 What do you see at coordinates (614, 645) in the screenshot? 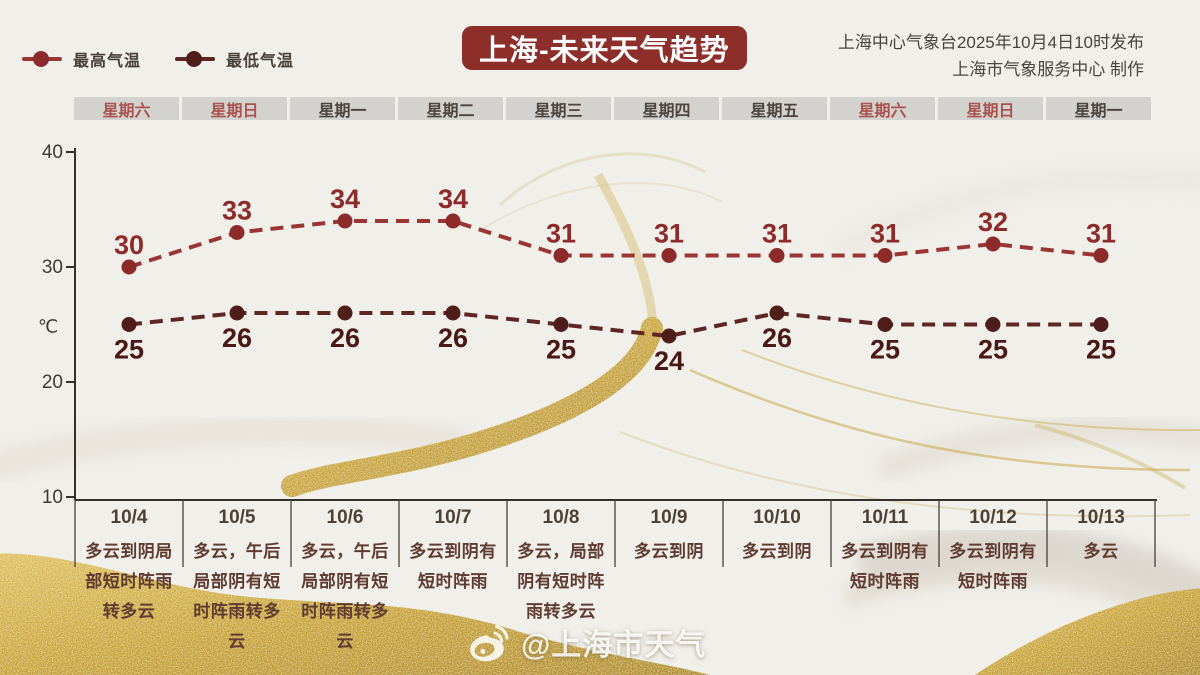
I see `watermark-handle: @上海市天气` at bounding box center [614, 645].